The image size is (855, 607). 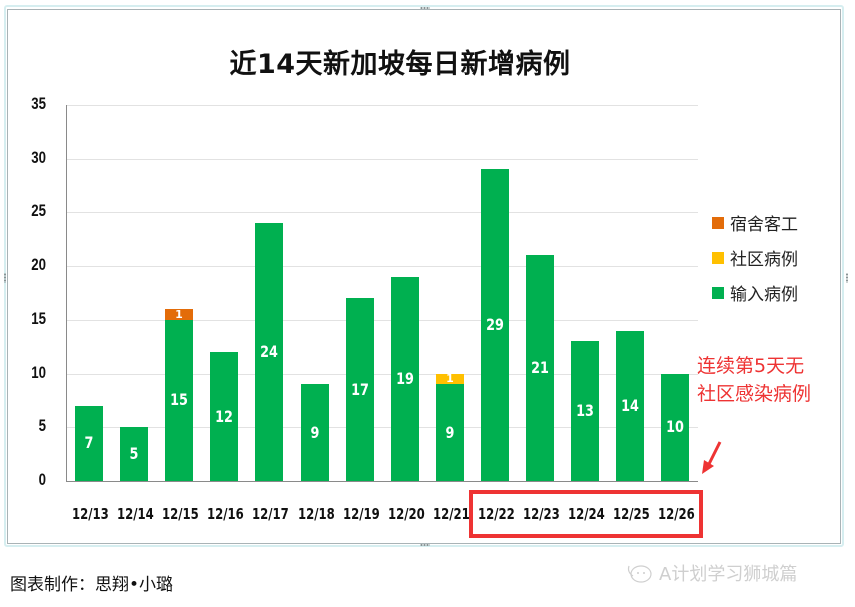 I want to click on y-tick-label: 30, so click(x=38, y=157).